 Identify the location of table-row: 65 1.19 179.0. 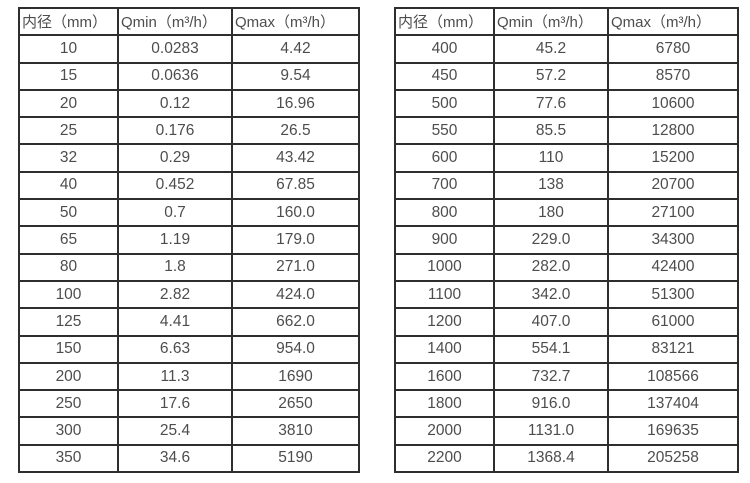
(189, 240).